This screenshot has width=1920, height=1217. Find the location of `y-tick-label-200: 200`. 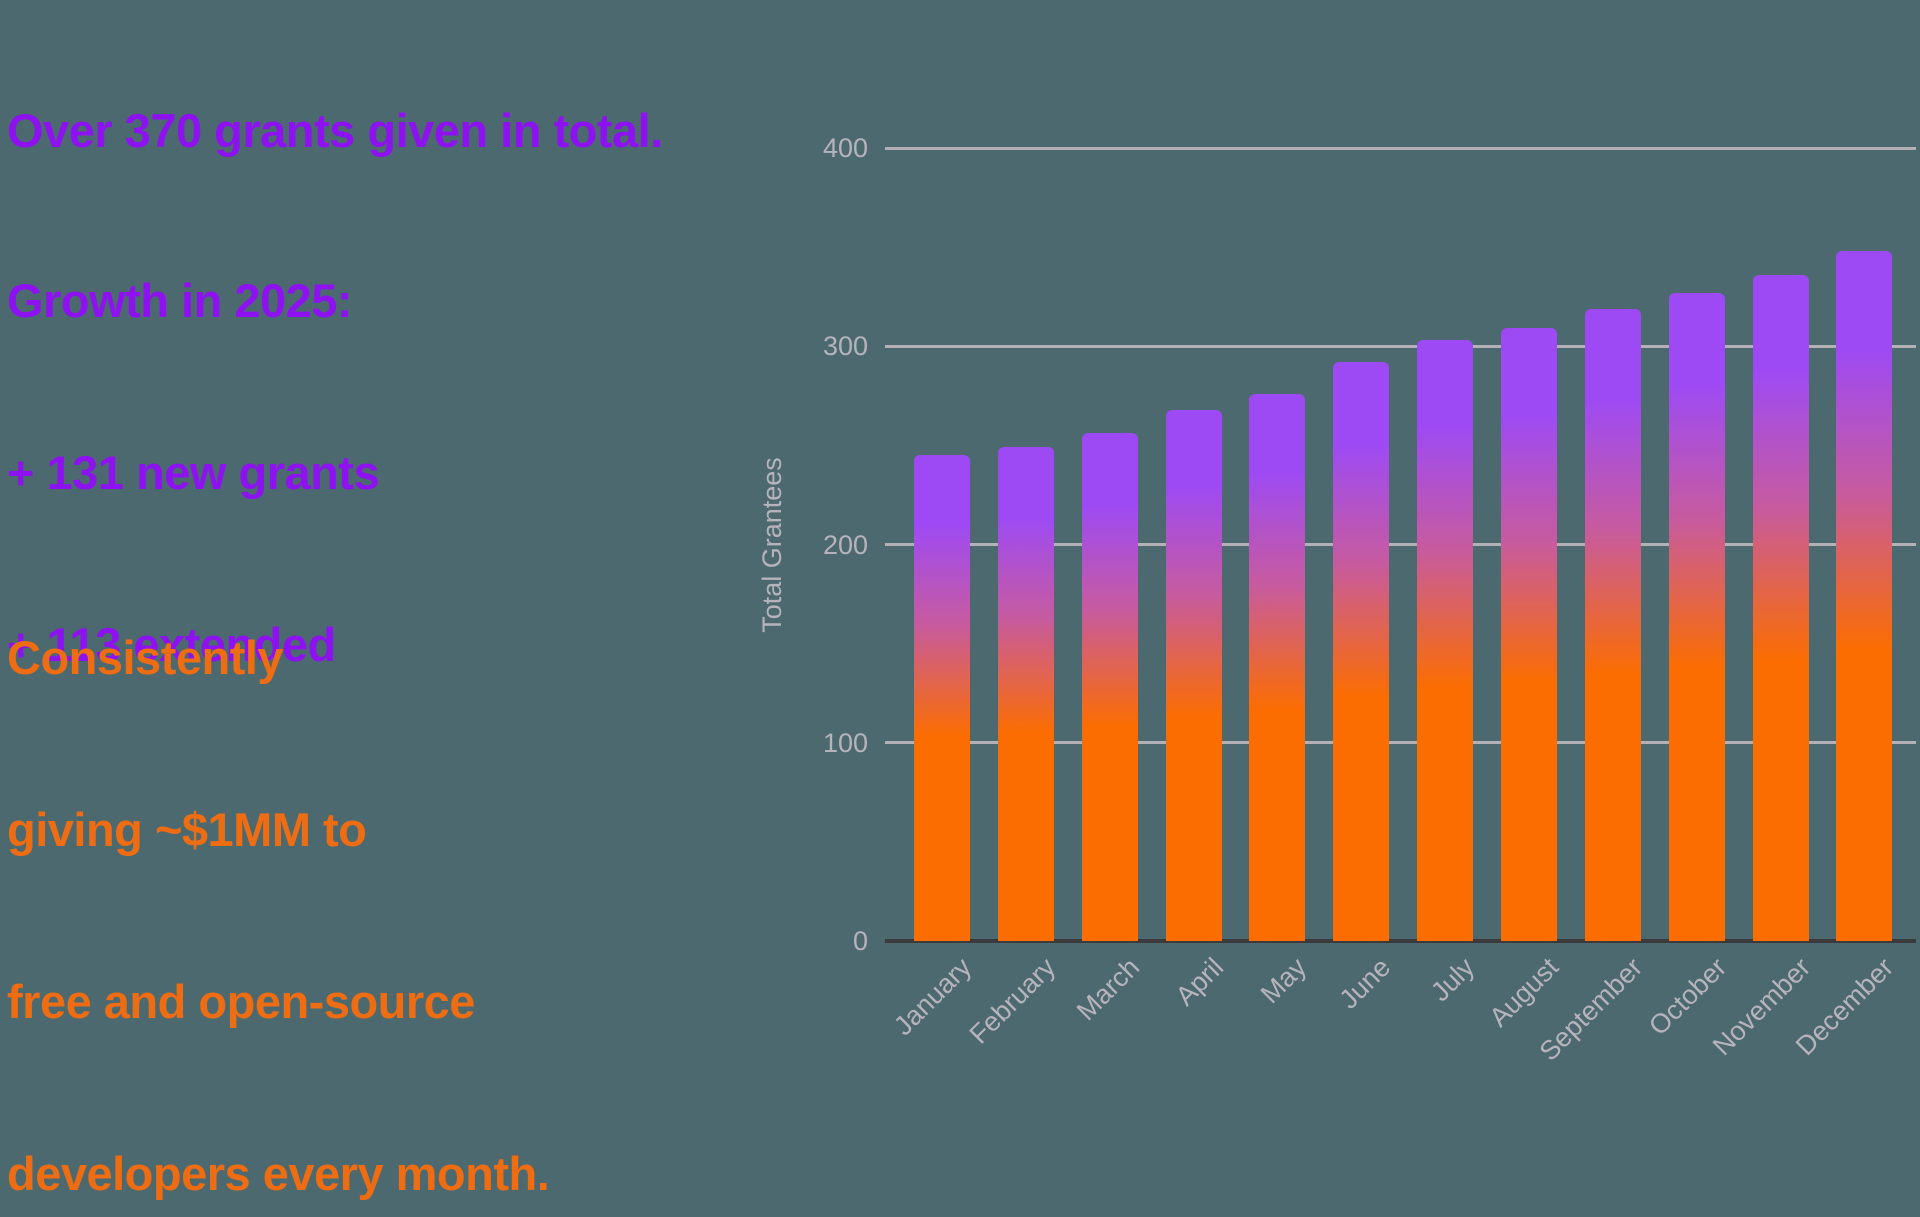

y-tick-label-200: 200 is located at coordinates (845, 544).